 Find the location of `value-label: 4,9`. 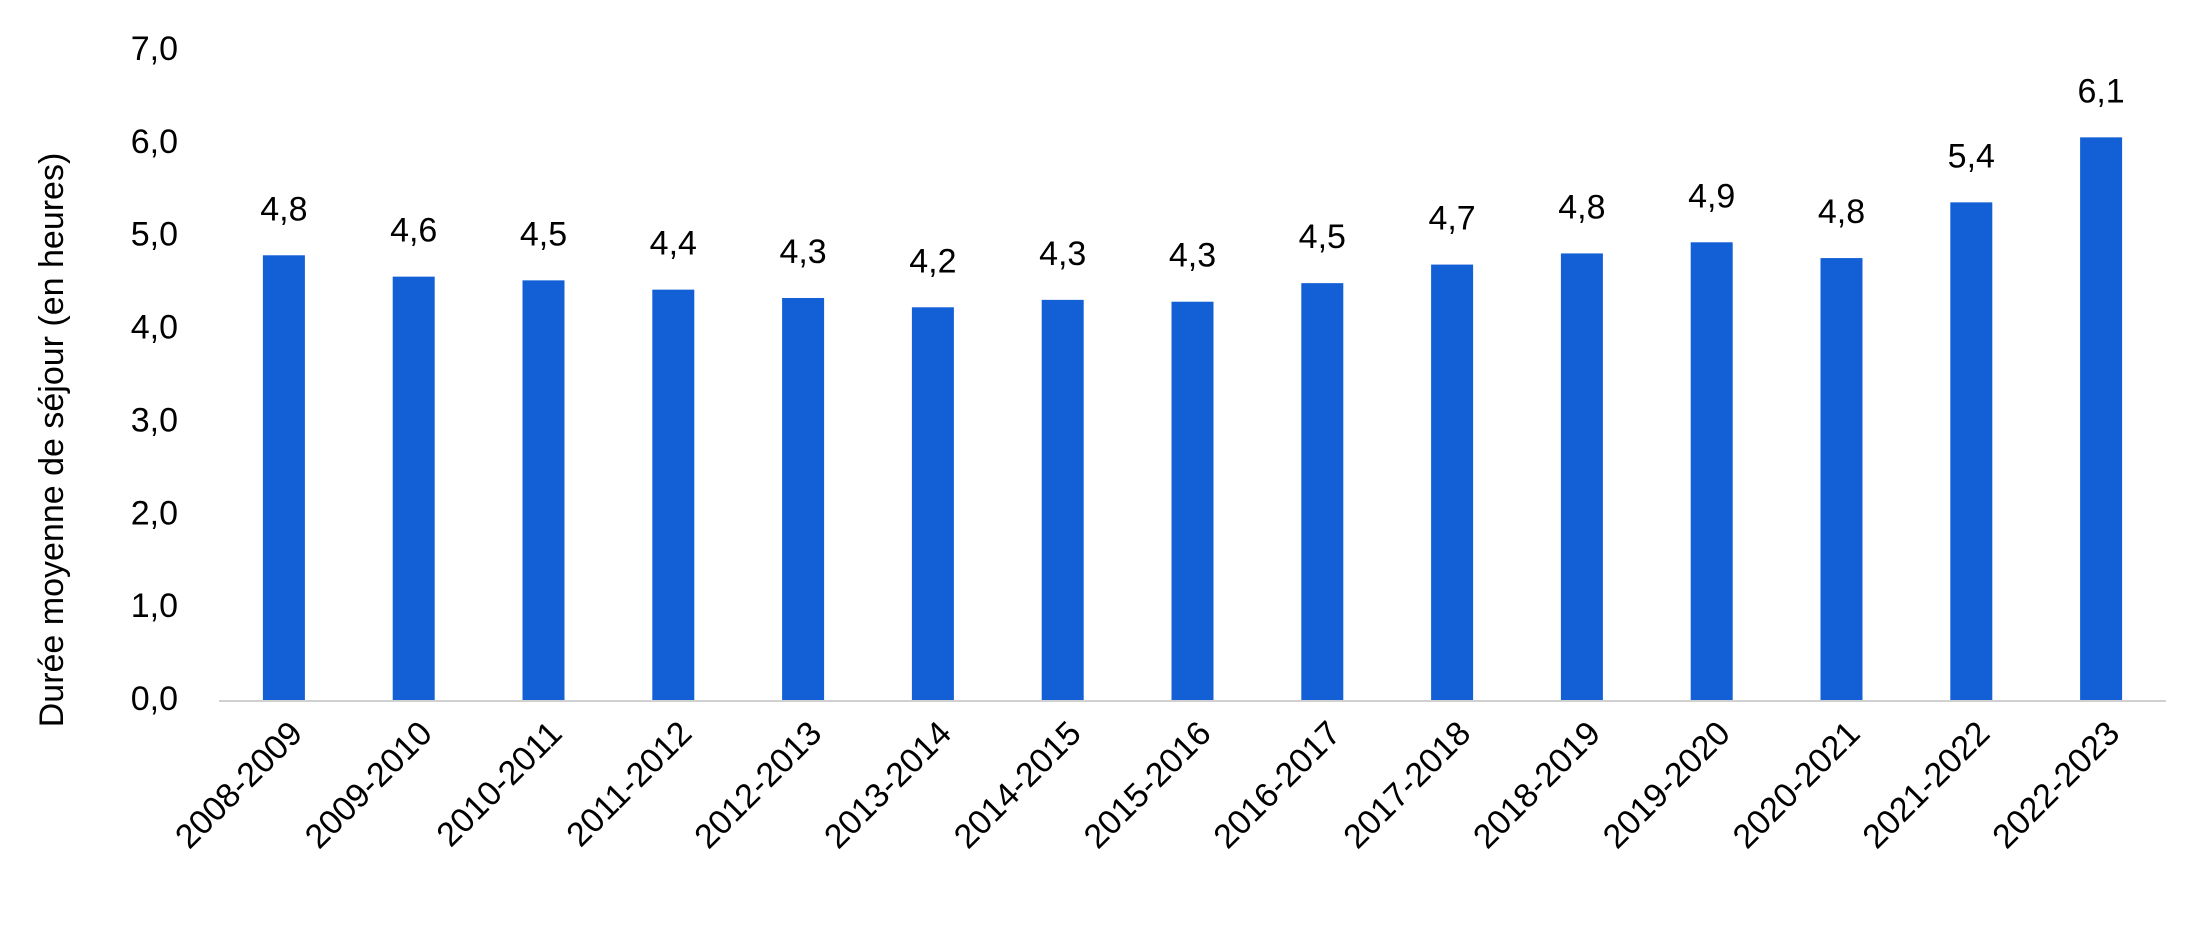

value-label: 4,9 is located at coordinates (1711, 196).